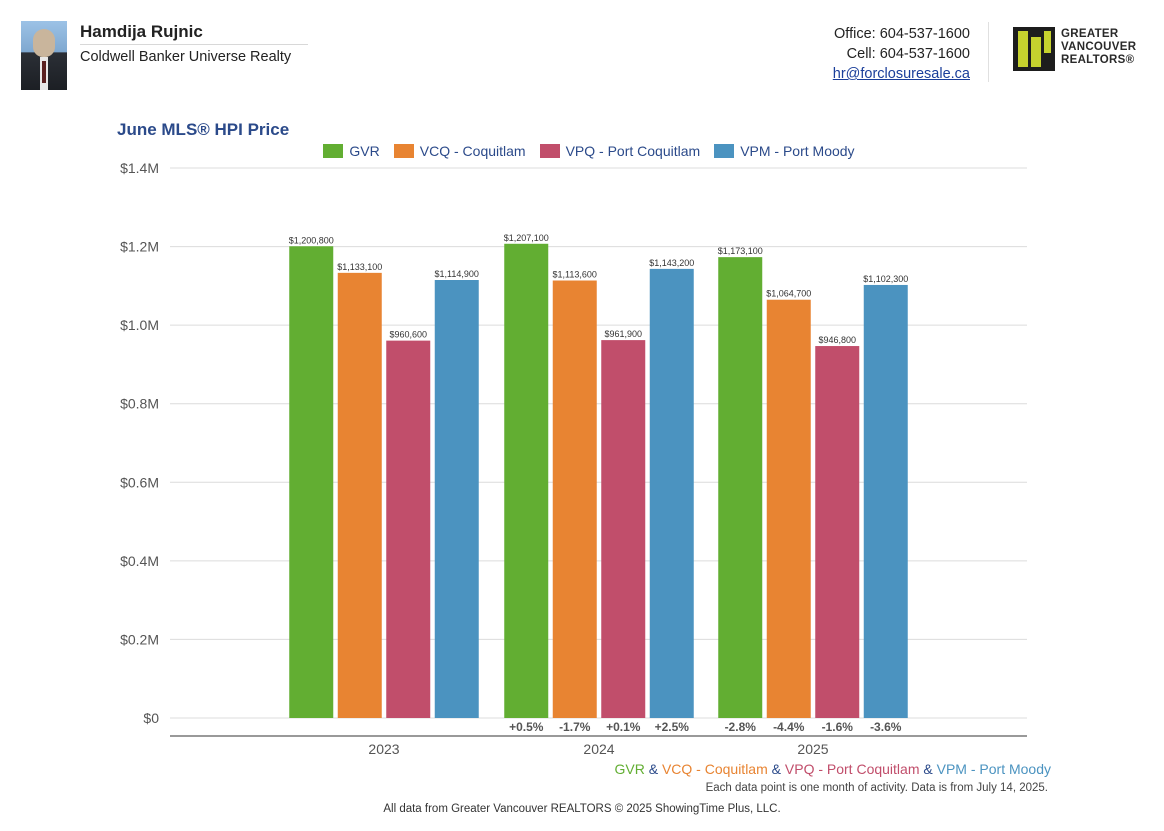 This screenshot has width=1164, height=831. Describe the element at coordinates (633, 151) in the screenshot. I see `legend-label-vpq: VPQ - Port Coquitlam` at that location.